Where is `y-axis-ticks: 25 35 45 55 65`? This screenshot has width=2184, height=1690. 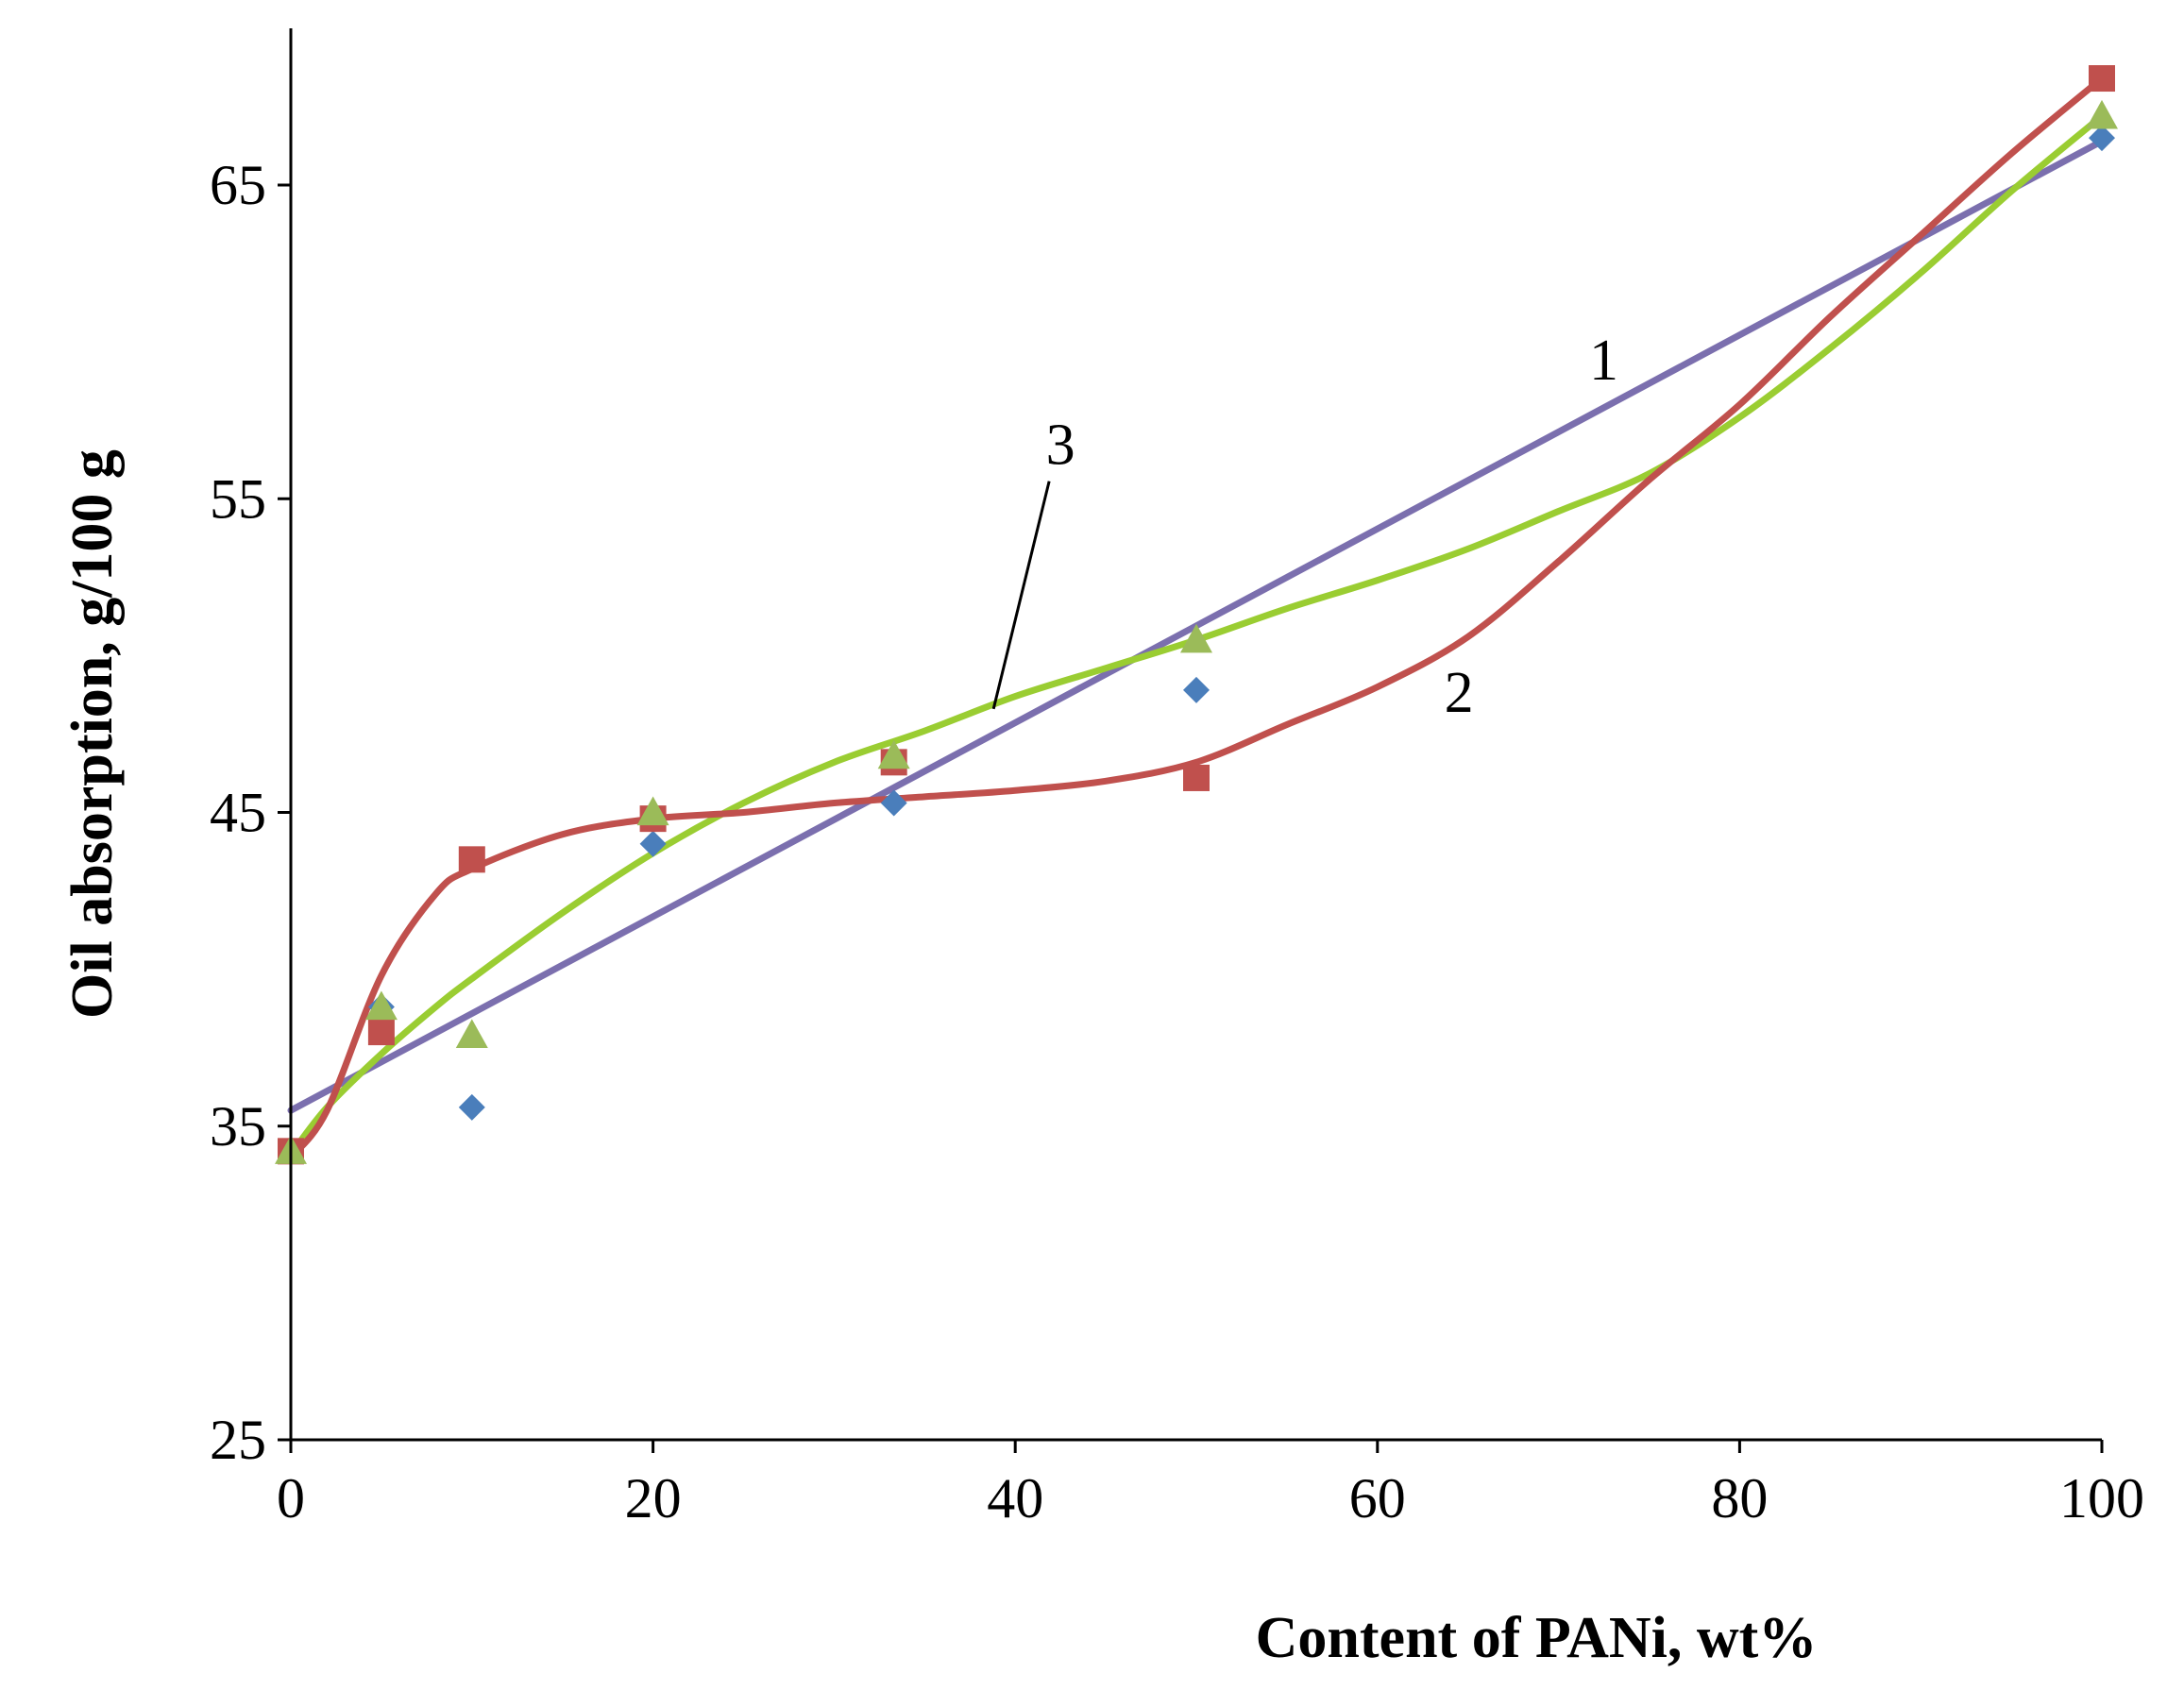
y-axis-ticks: 25 35 45 55 65 is located at coordinates (250, 812).